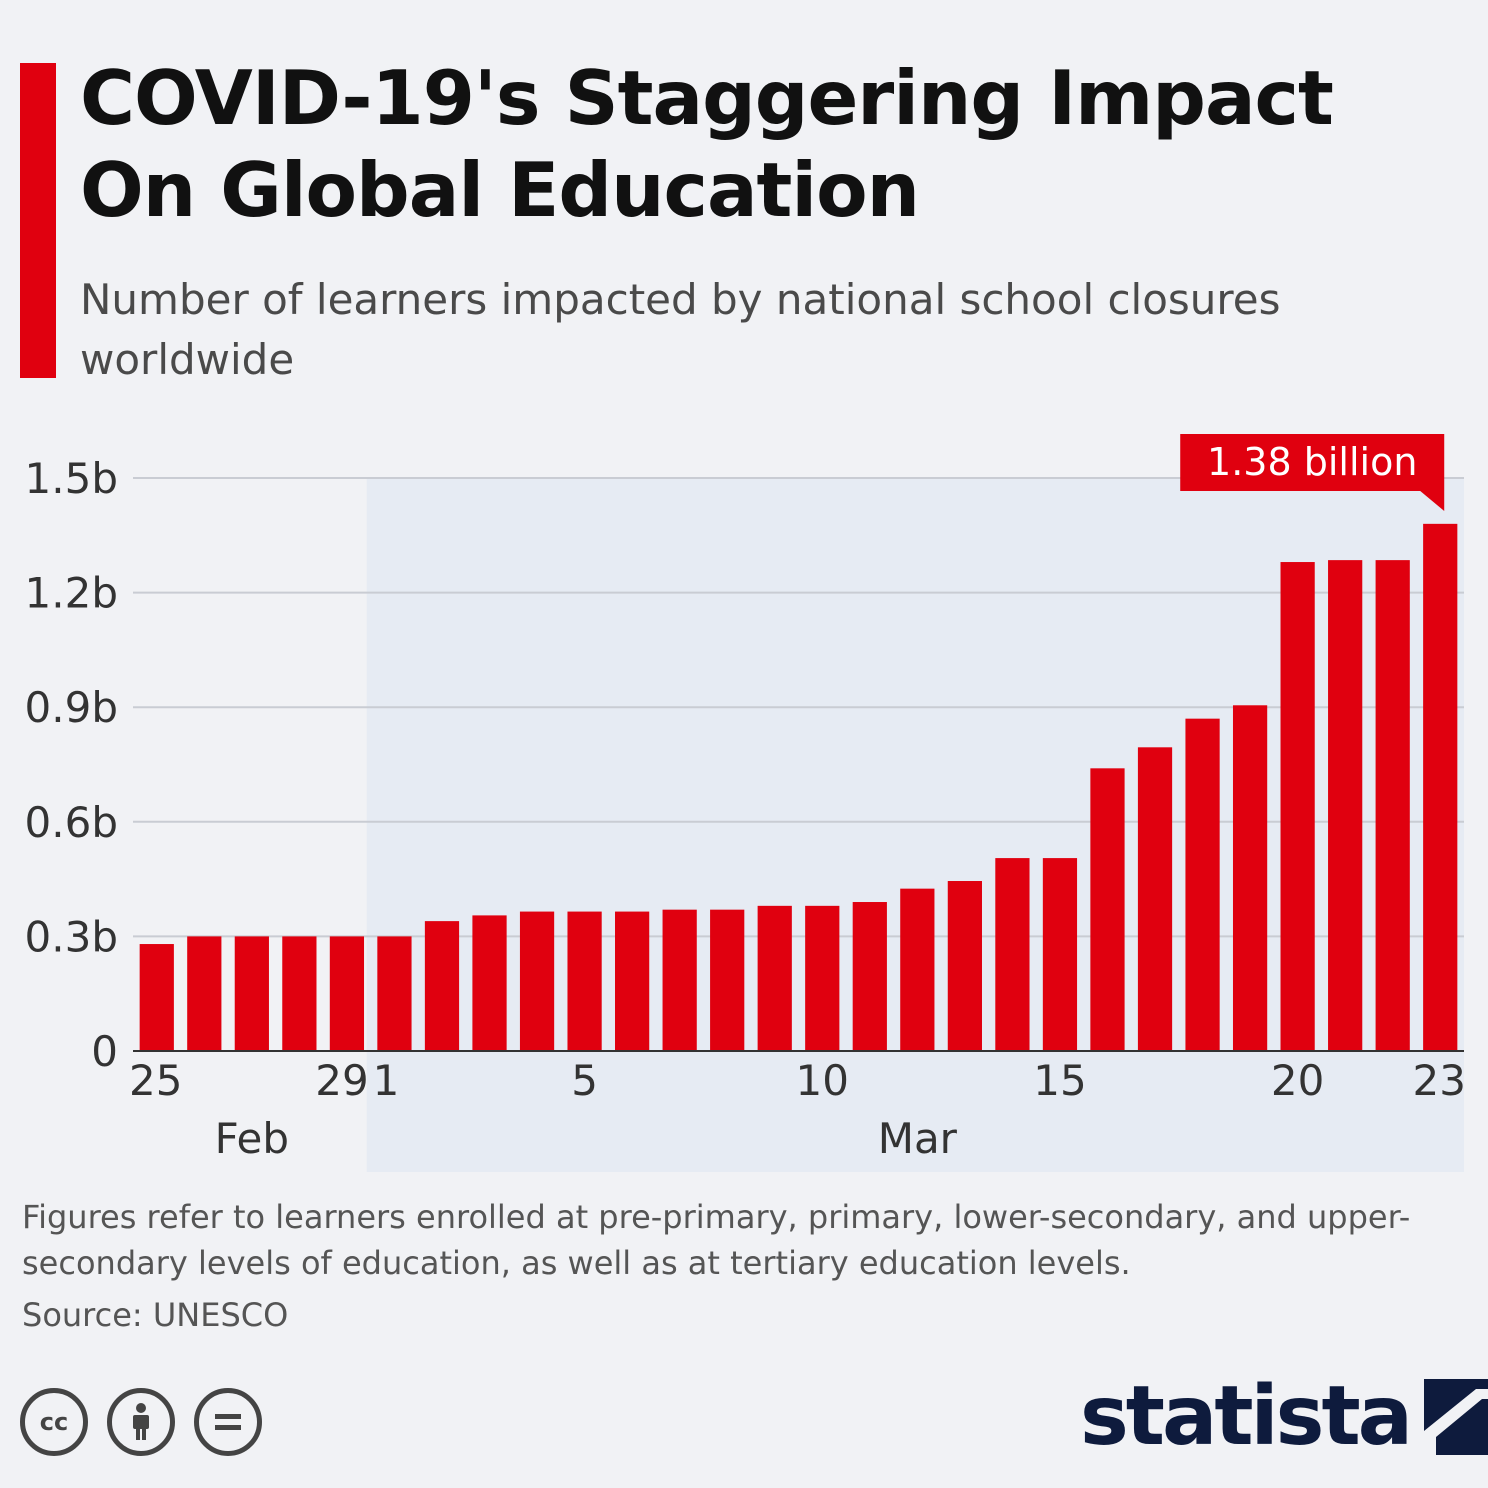 Image resolution: width=1488 pixels, height=1488 pixels. What do you see at coordinates (155, 1080) in the screenshot?
I see `x-tick-label: 25` at bounding box center [155, 1080].